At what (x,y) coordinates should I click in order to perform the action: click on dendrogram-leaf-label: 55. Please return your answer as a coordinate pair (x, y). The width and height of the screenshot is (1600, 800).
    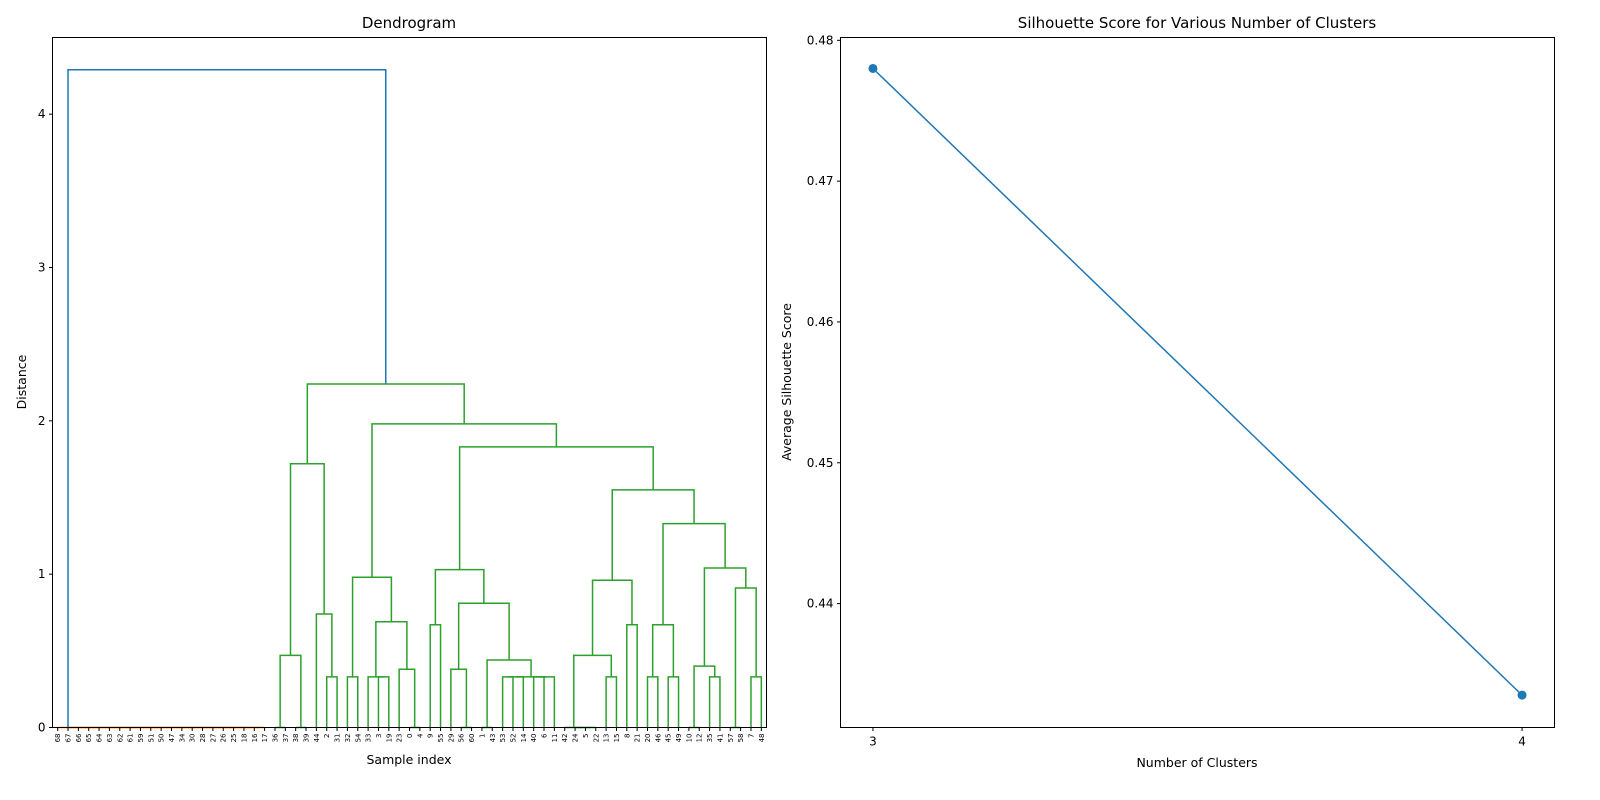
    Looking at the image, I should click on (441, 738).